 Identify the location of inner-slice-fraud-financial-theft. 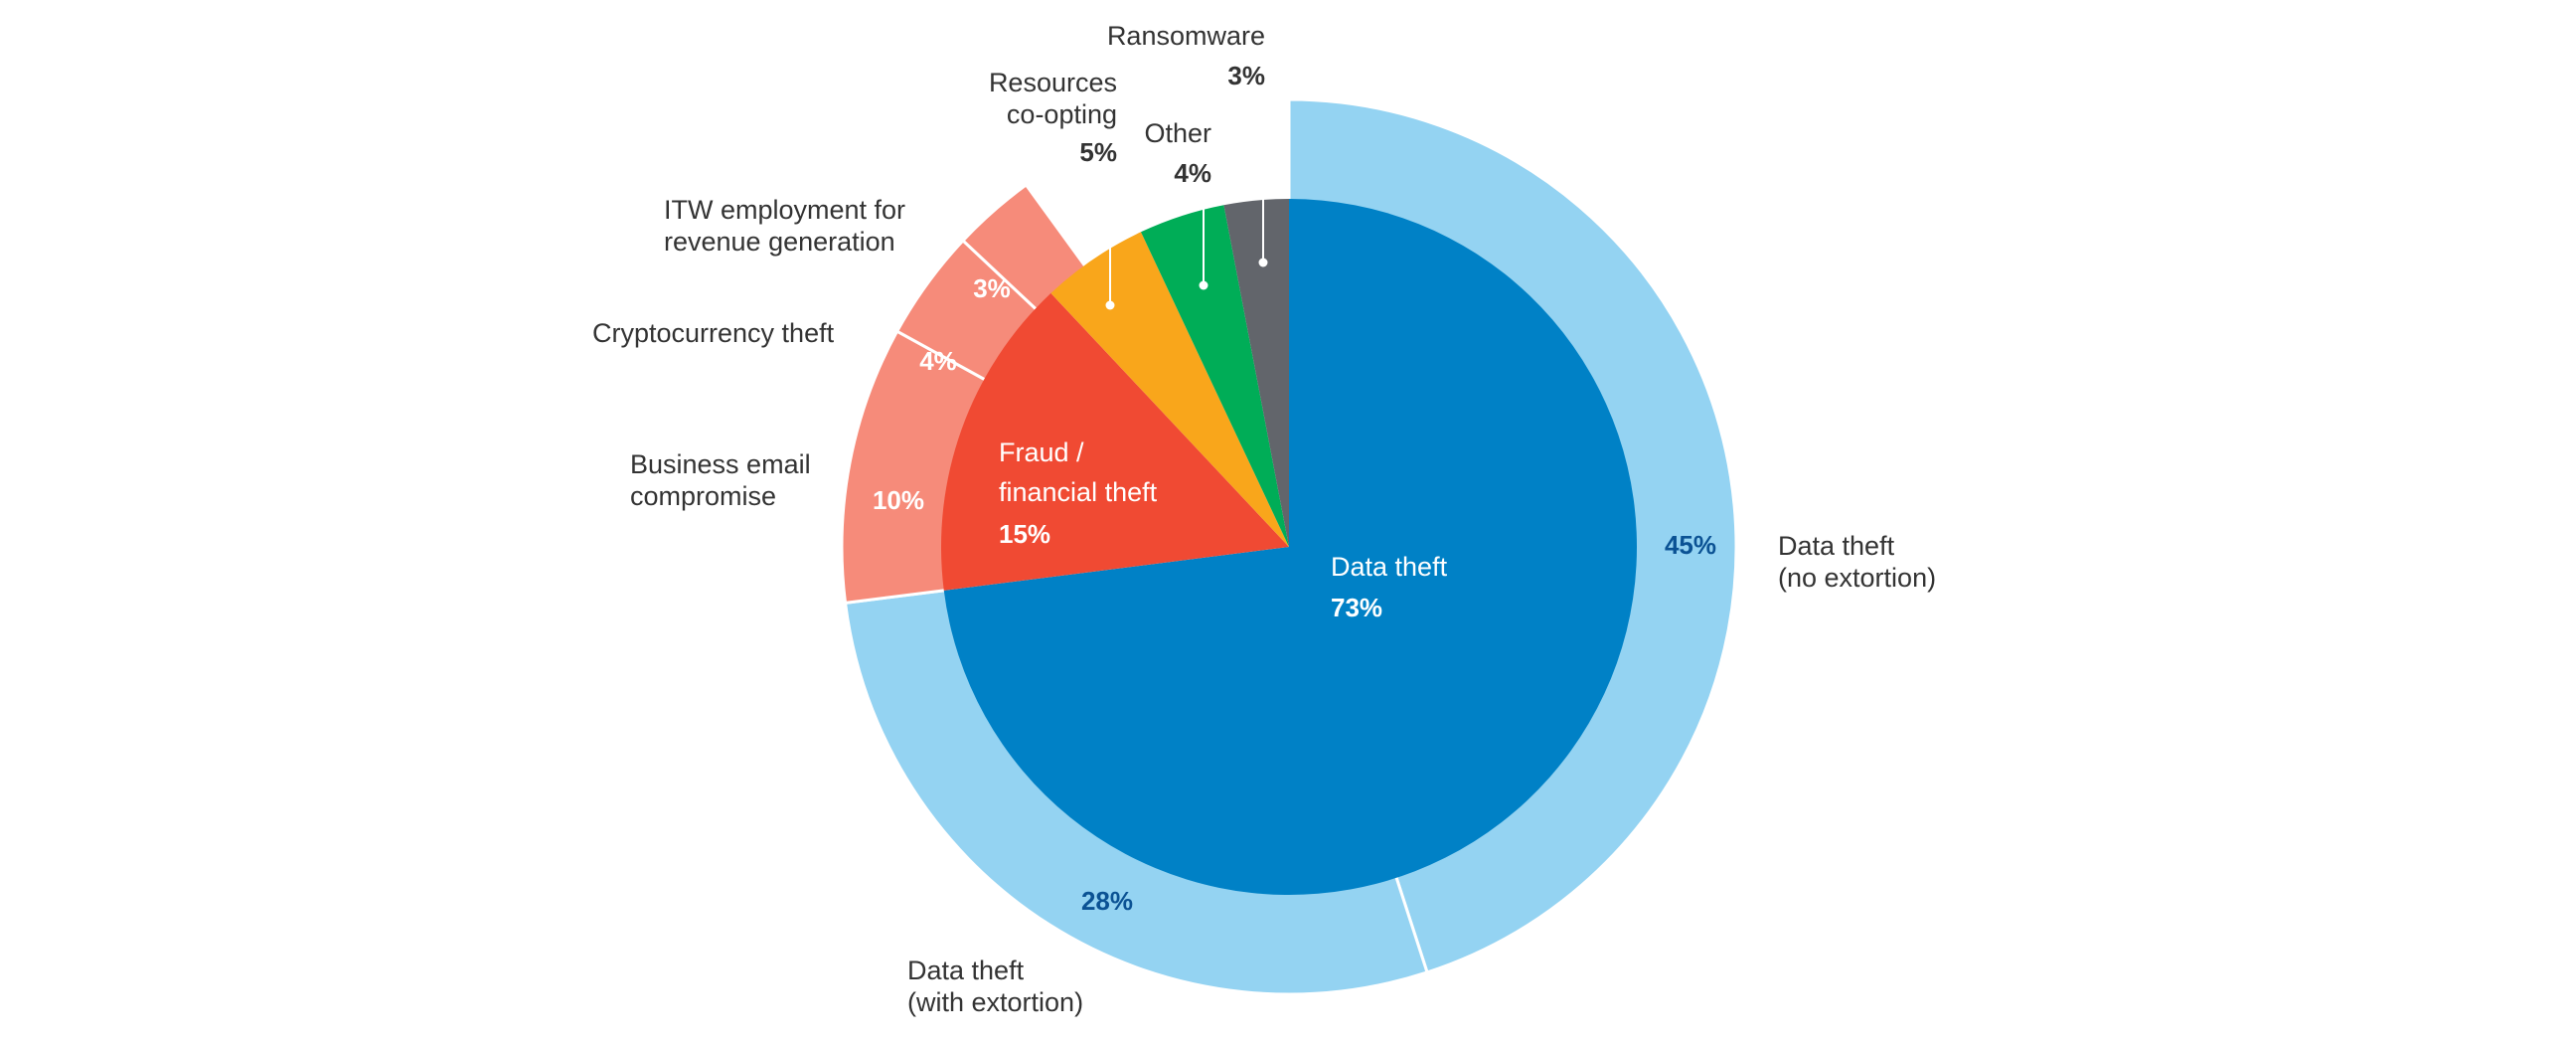
(1115, 441).